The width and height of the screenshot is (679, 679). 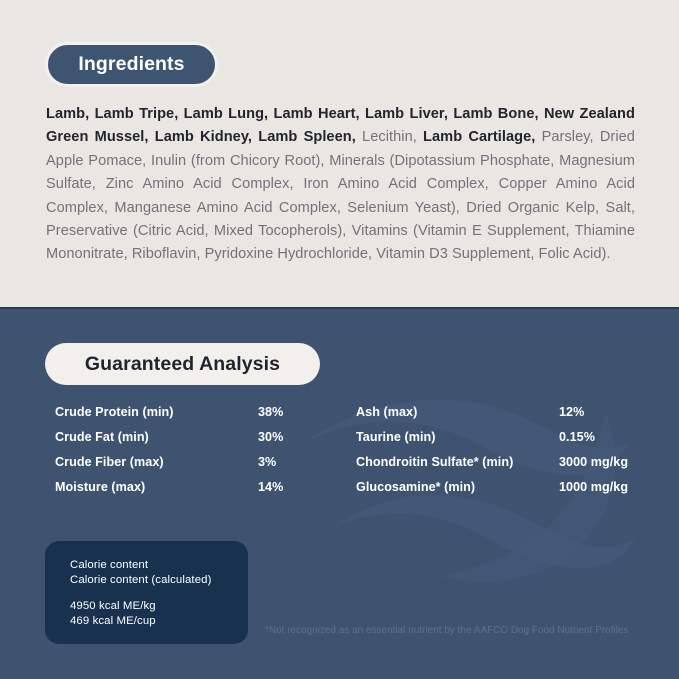 What do you see at coordinates (572, 412) in the screenshot?
I see `nutrient-value: 12%` at bounding box center [572, 412].